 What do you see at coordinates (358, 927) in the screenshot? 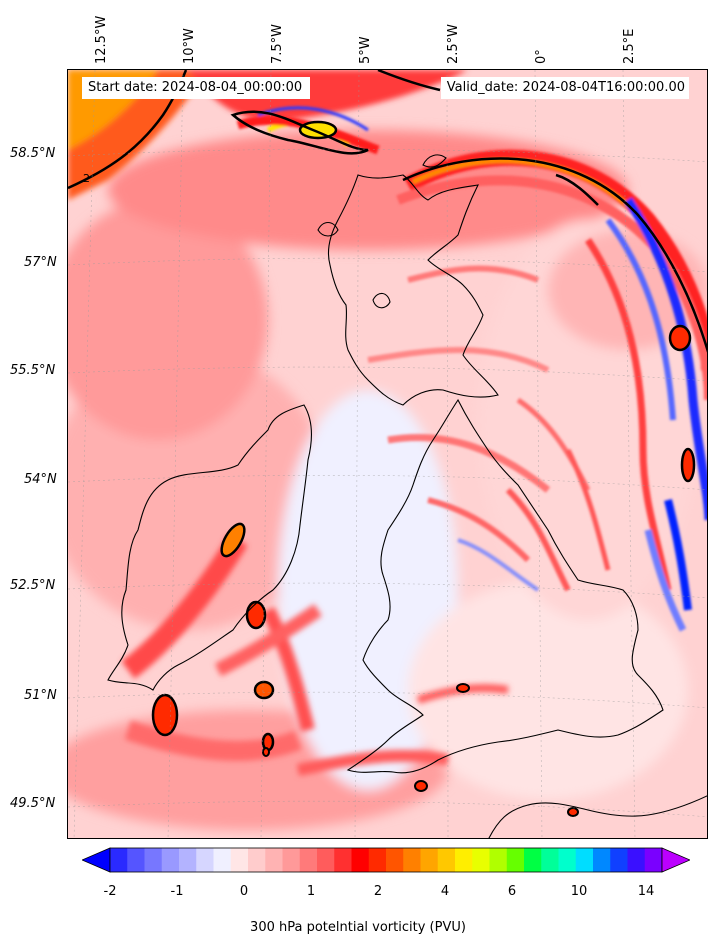
I see `colorbar-title: 300 hPa potelntial vorticity (PVU)` at bounding box center [358, 927].